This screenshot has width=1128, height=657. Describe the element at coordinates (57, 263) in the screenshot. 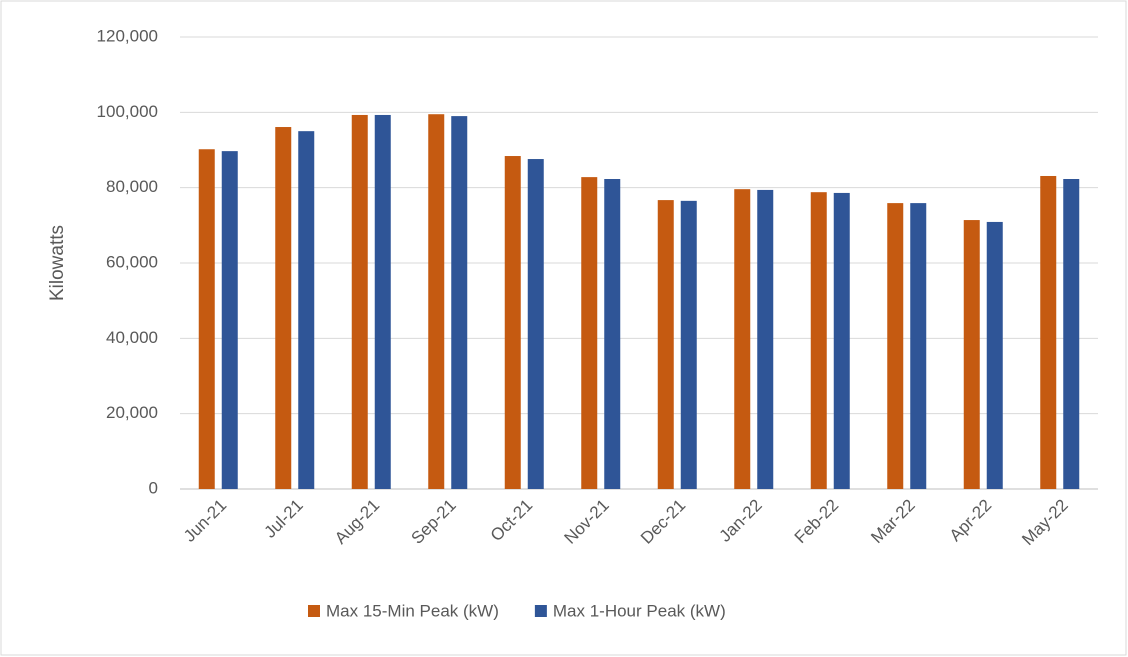

I see `y-axis-title: Kilowatts` at that location.